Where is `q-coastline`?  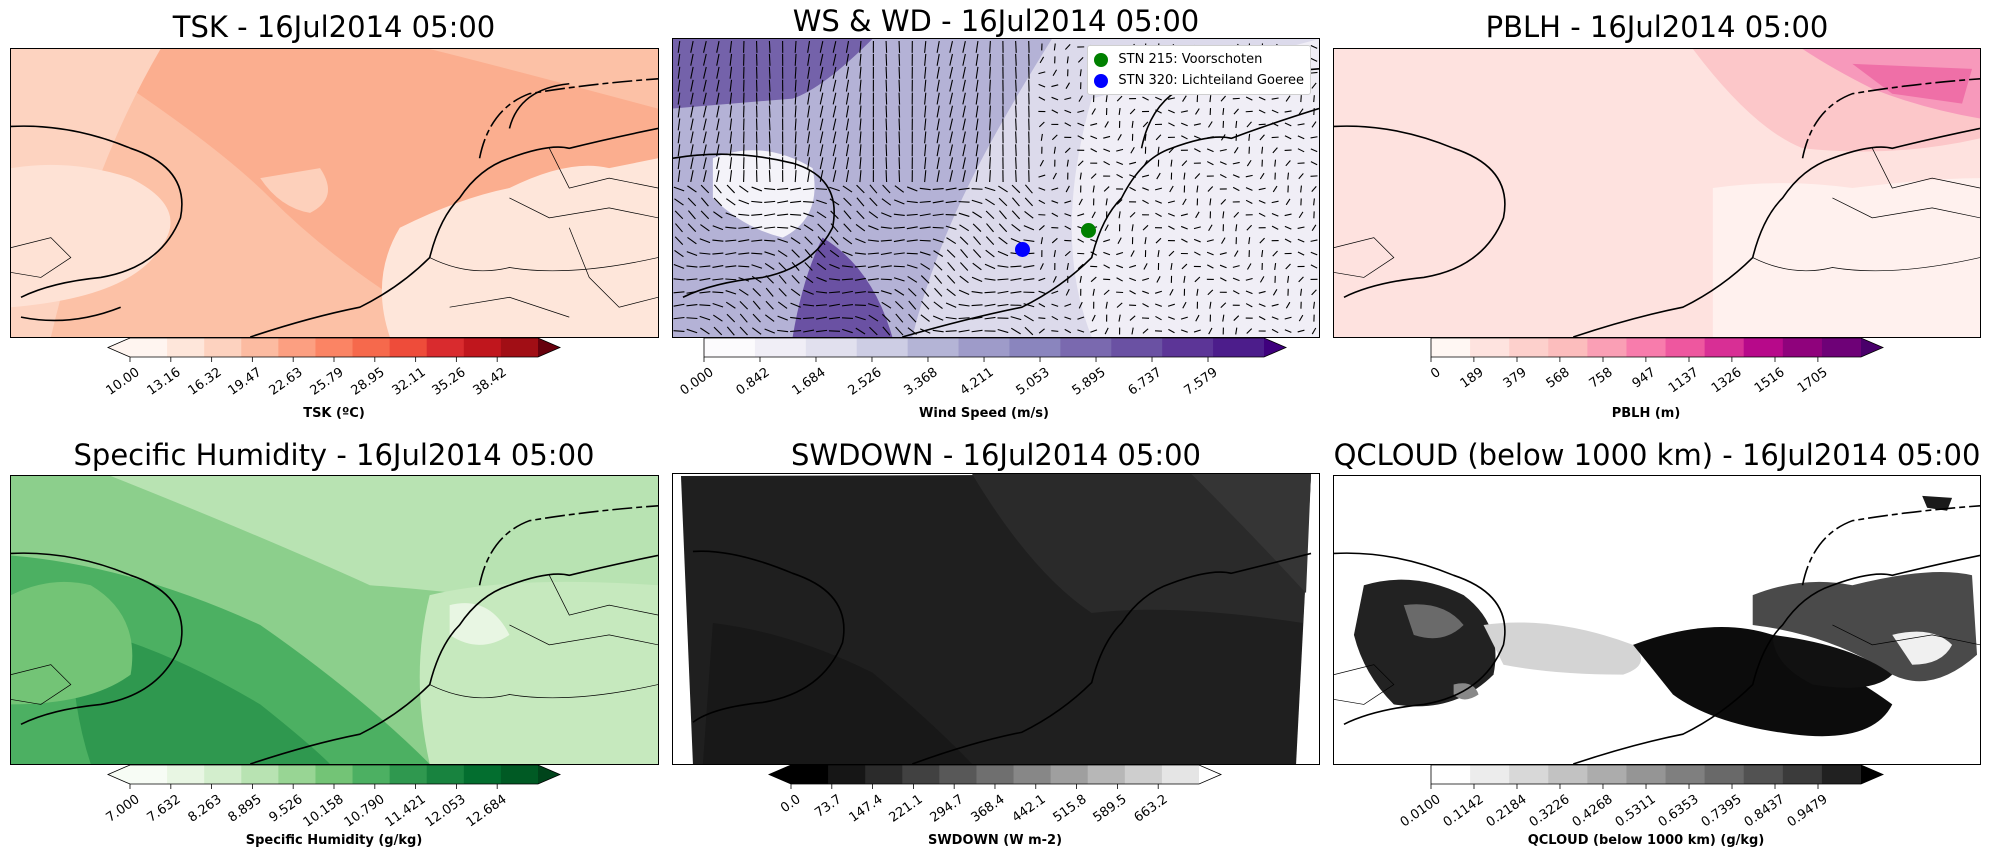 q-coastline is located at coordinates (334, 634).